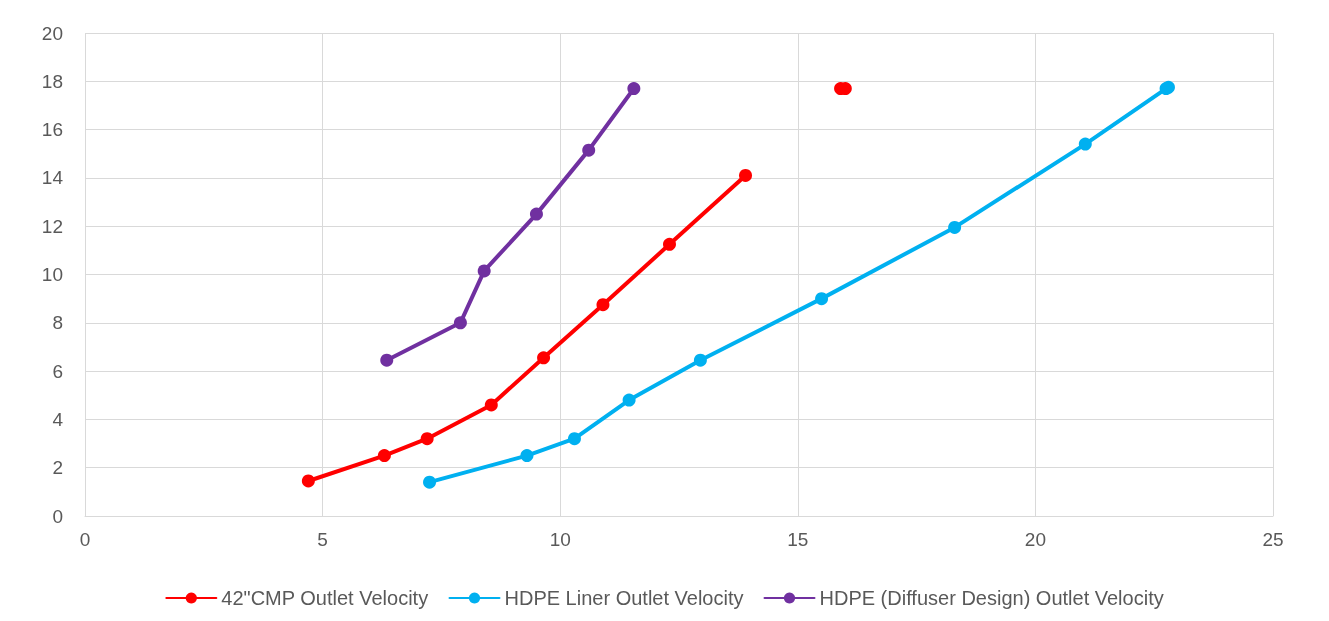 This screenshot has width=1329, height=621. I want to click on y-tick-label: 12, so click(52, 226).